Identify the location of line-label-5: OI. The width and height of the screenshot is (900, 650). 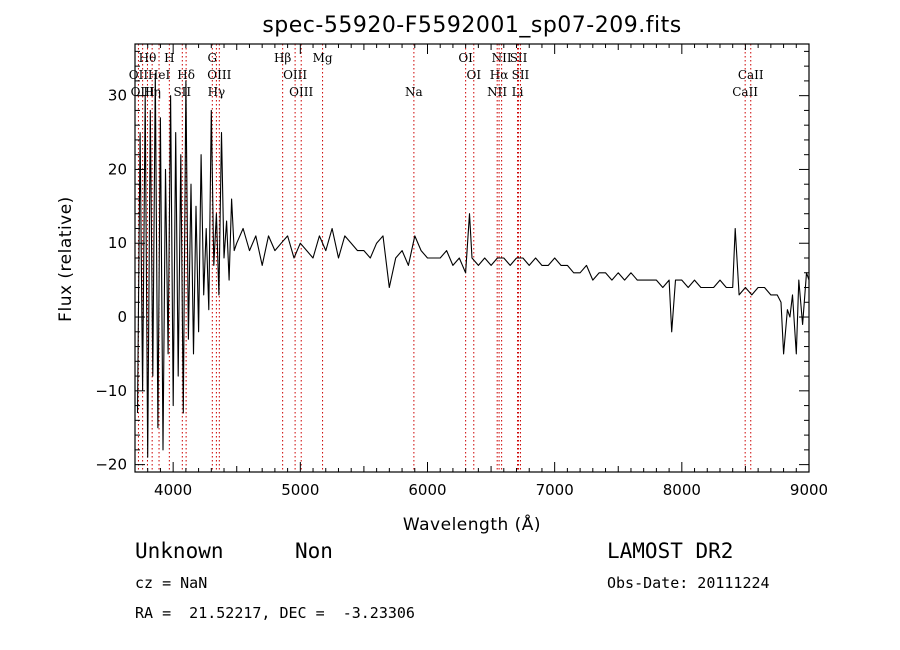
(465, 58).